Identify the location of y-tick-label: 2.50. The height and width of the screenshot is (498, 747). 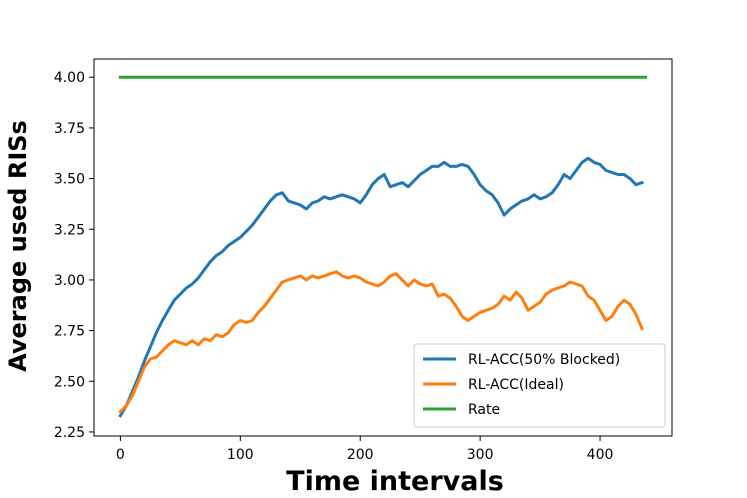
(69, 382).